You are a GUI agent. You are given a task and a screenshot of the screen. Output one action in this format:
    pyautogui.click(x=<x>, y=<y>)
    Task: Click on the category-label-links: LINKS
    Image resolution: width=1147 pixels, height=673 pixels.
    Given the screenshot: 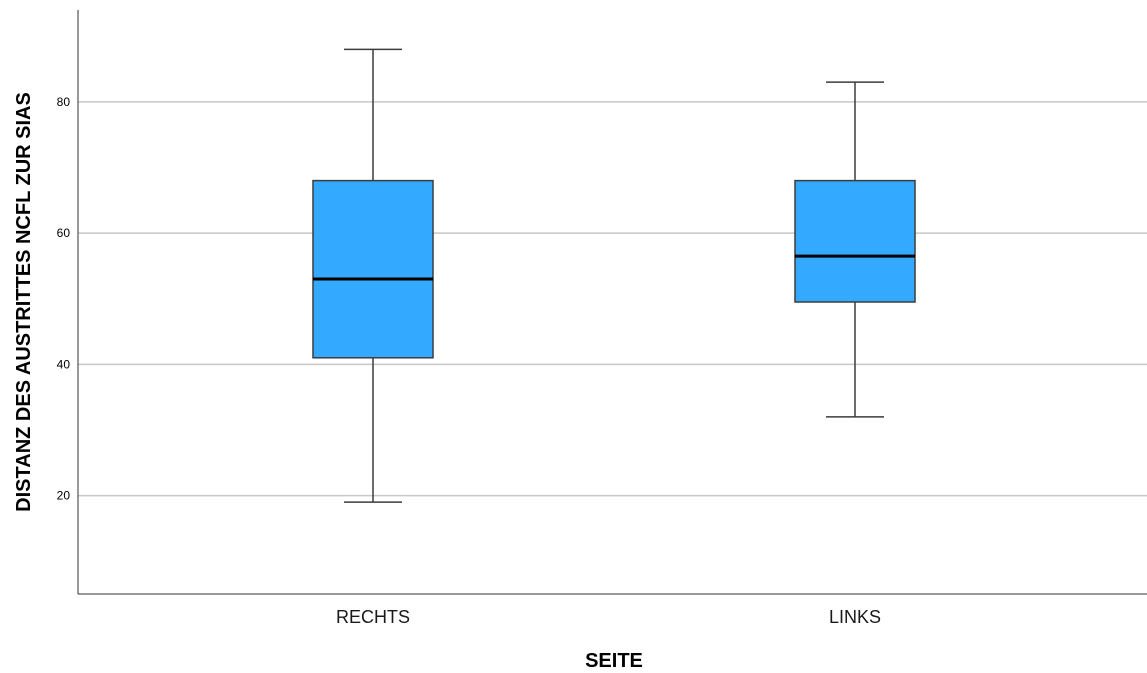 What is the action you would take?
    pyautogui.click(x=855, y=617)
    